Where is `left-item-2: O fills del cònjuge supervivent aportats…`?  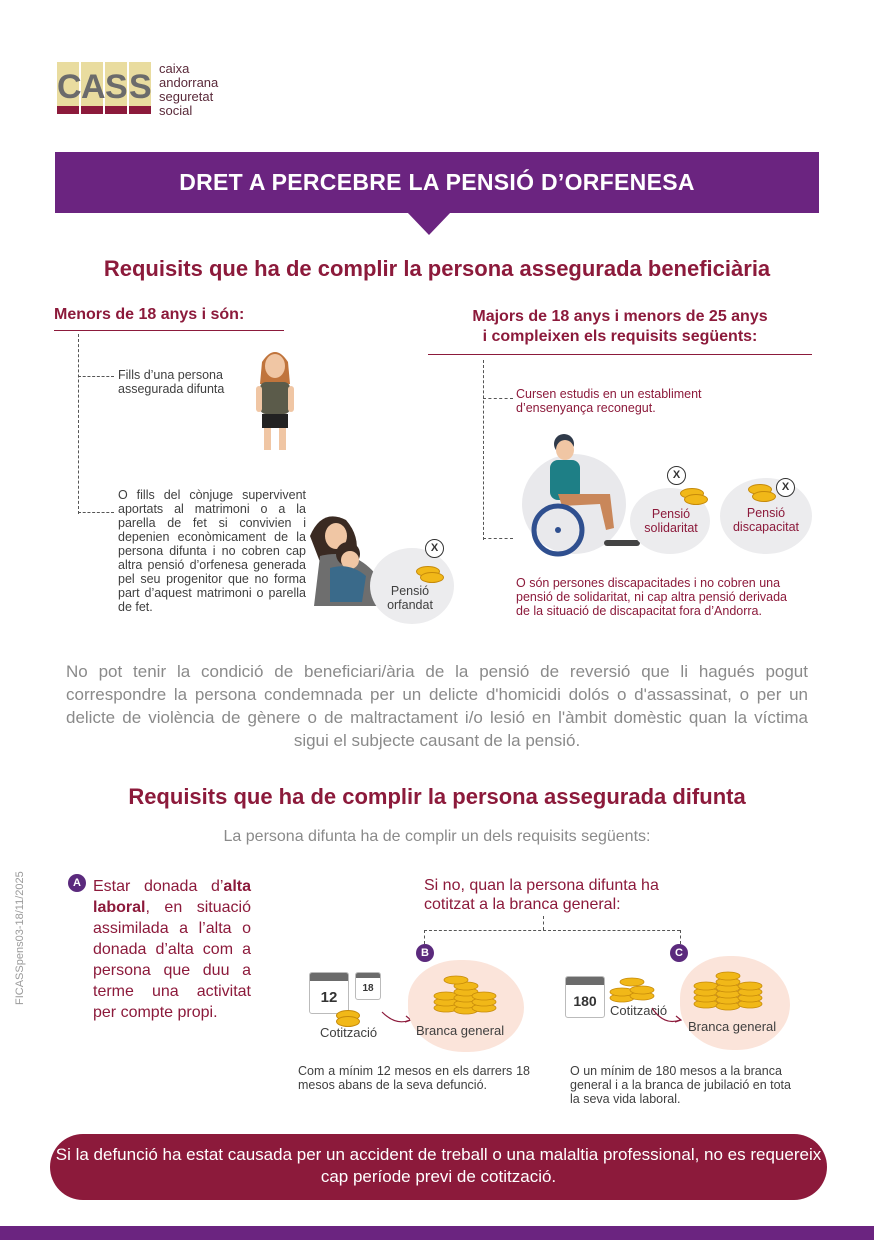
left-item-2: O fills del cònjuge supervivent aportats… is located at coordinates (212, 551).